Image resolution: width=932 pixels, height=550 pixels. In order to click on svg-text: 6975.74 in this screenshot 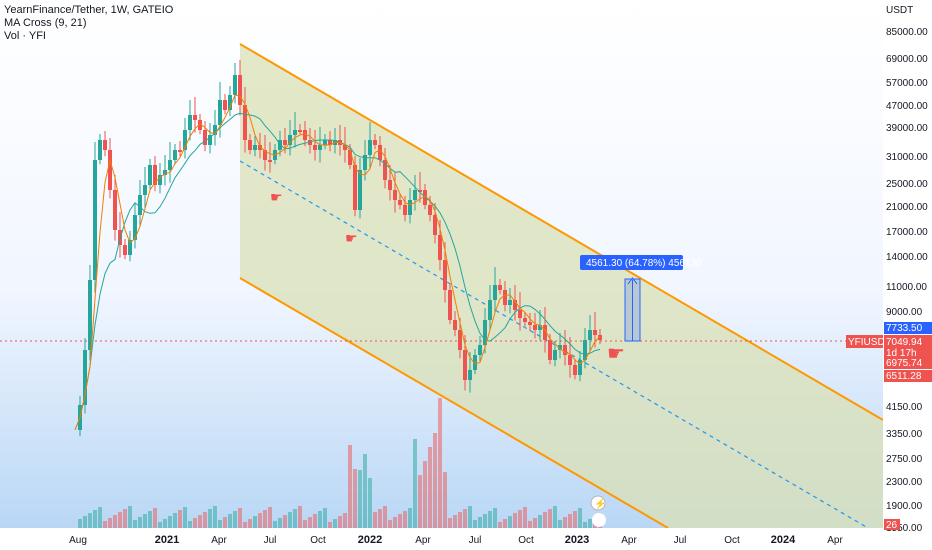, I will do `click(904, 363)`.